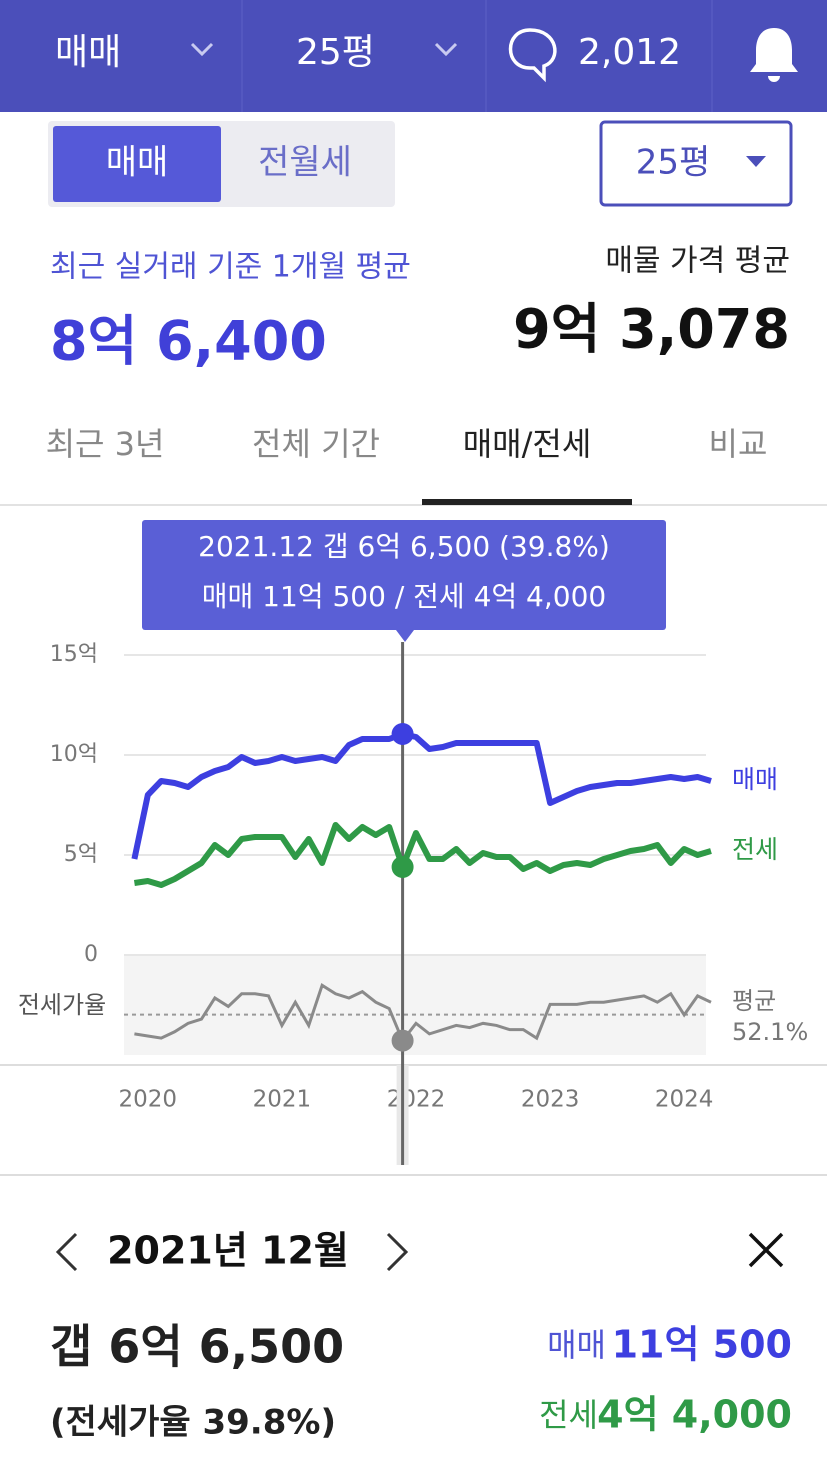  What do you see at coordinates (550, 1100) in the screenshot?
I see `x-tick-label: 2023` at bounding box center [550, 1100].